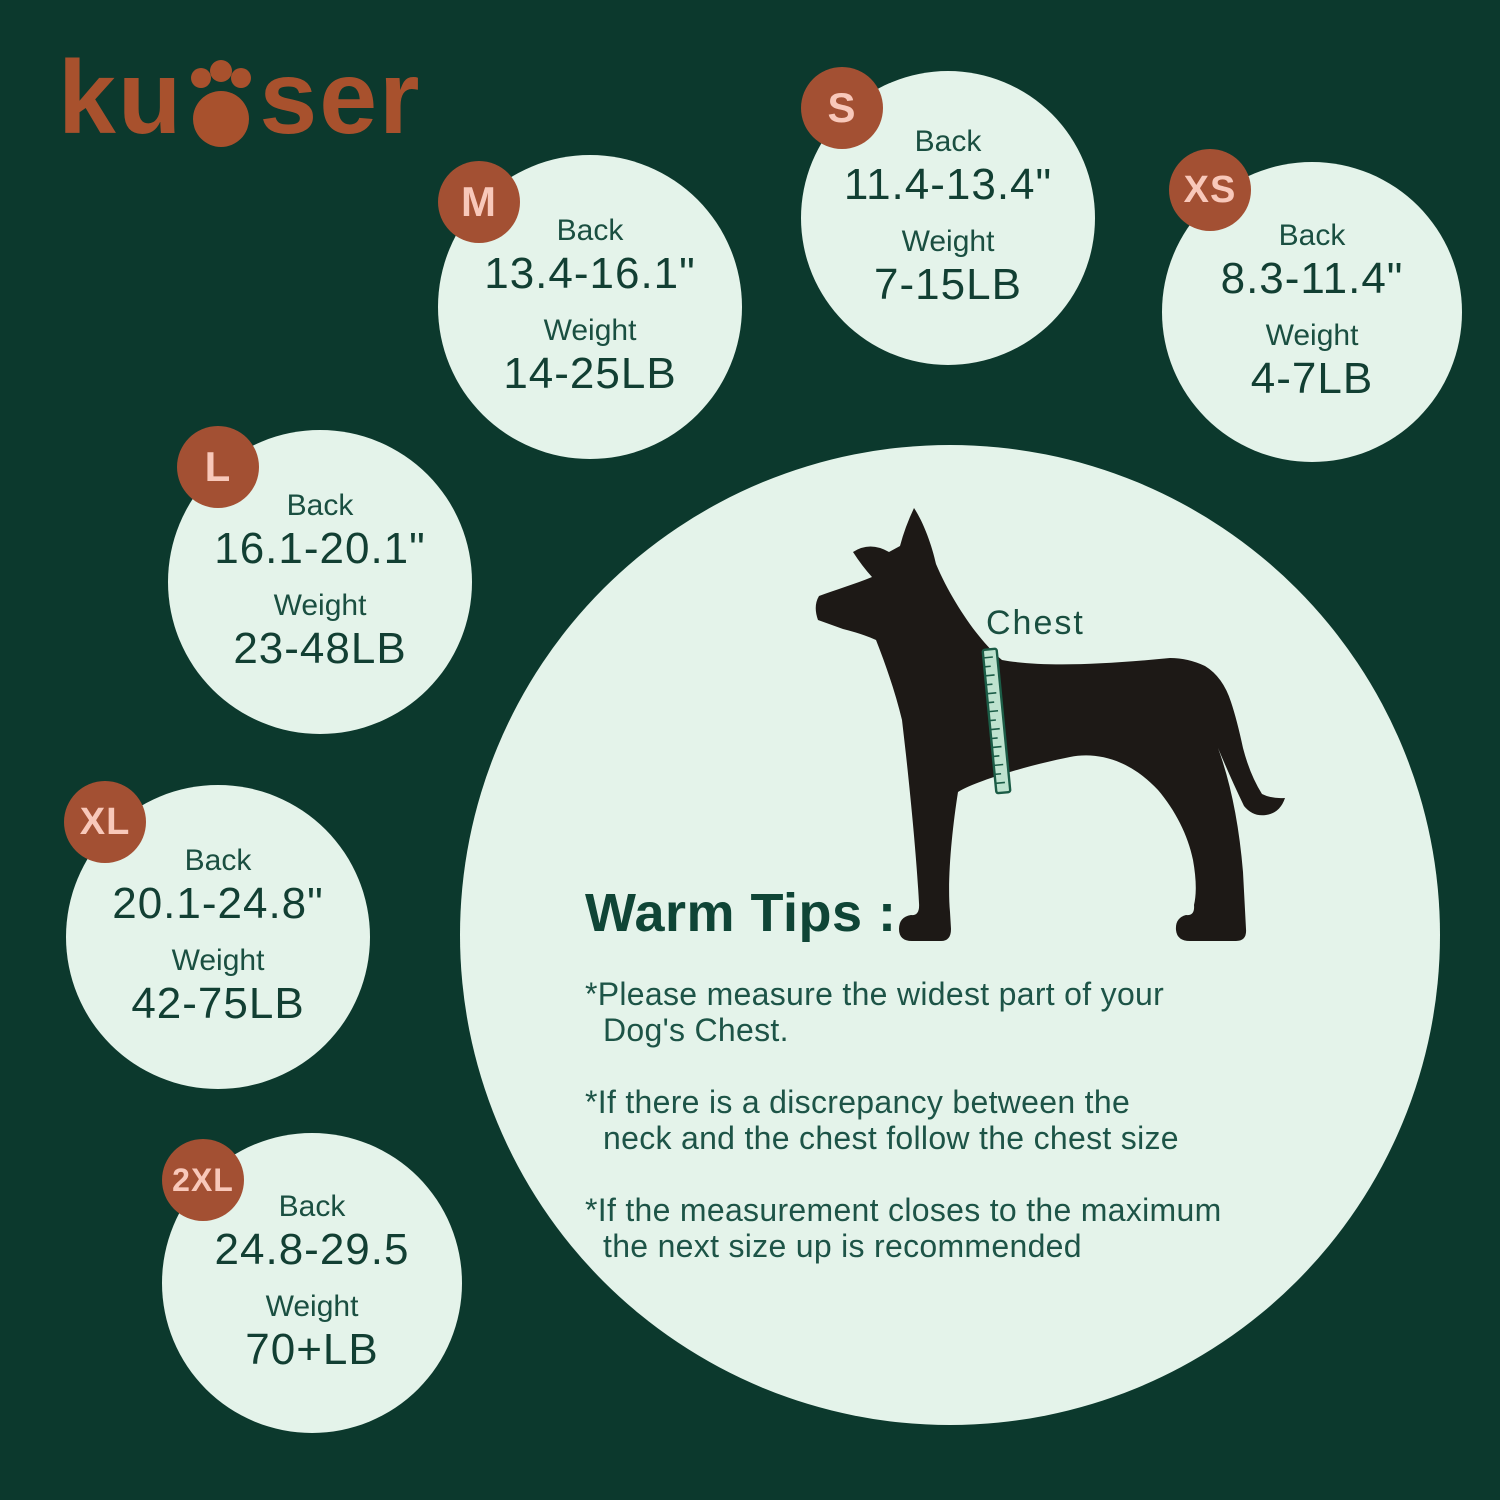 The image size is (1500, 1500). I want to click on size-badge-xs: XS, so click(1210, 190).